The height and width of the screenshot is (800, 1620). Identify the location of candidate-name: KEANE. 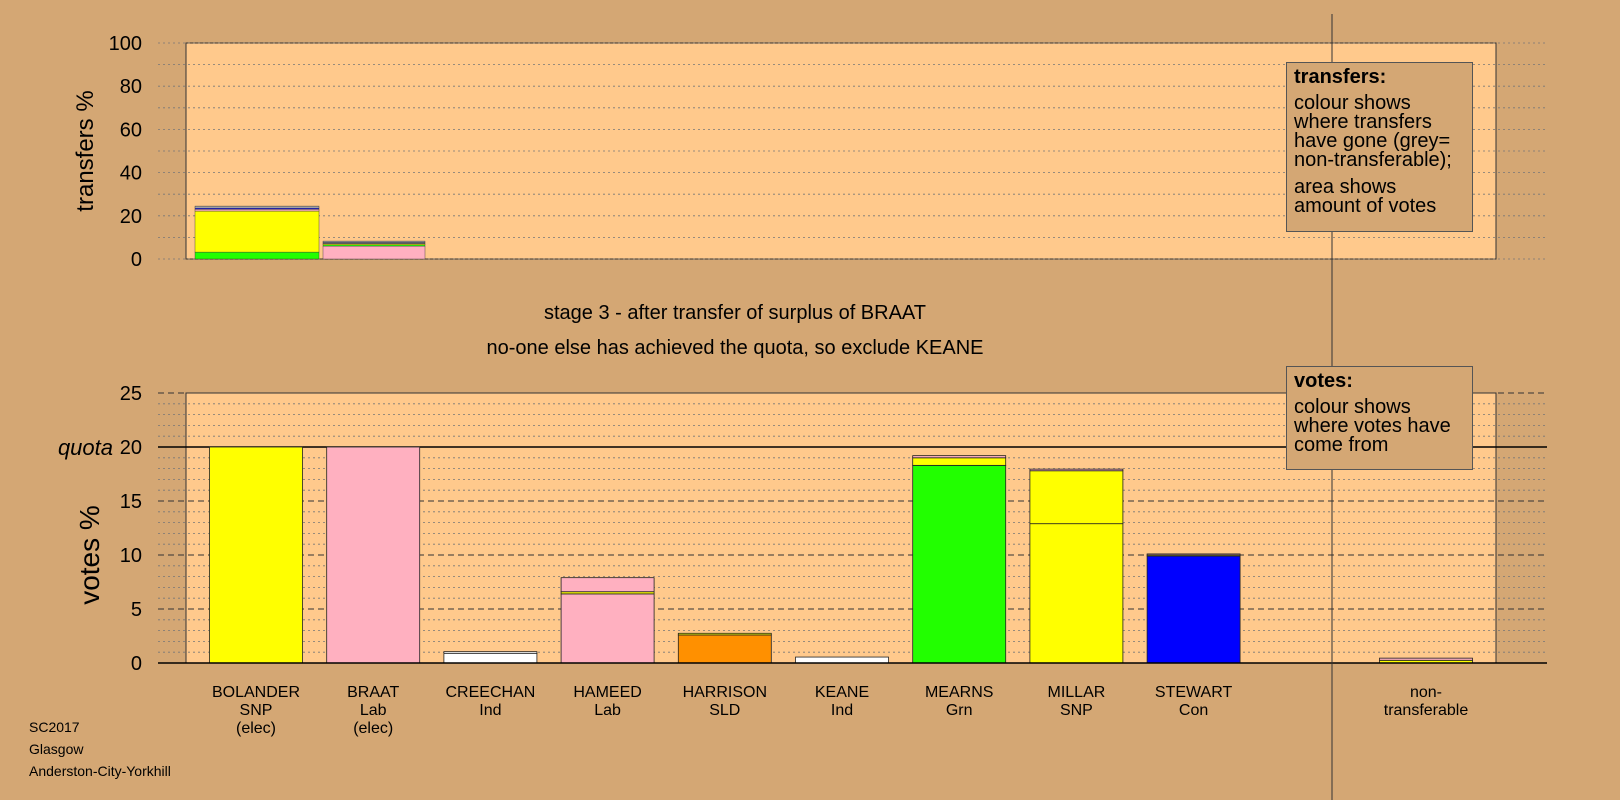
(842, 692).